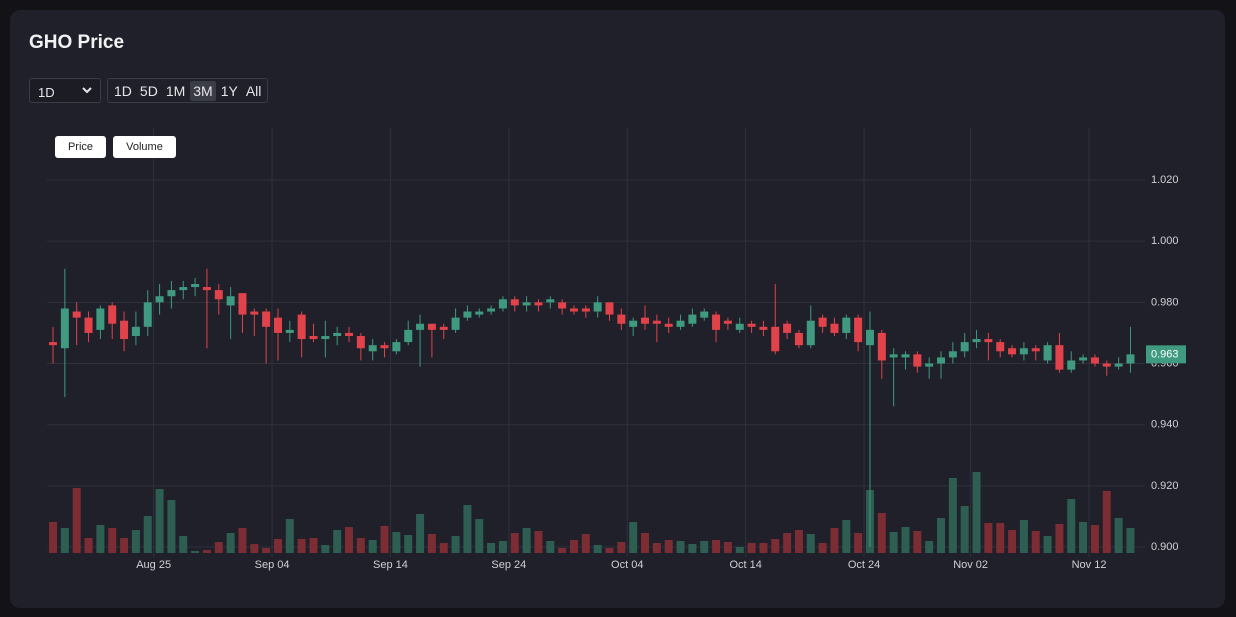  Describe the element at coordinates (390, 565) in the screenshot. I see `x-tick-label: Sep 14` at that location.